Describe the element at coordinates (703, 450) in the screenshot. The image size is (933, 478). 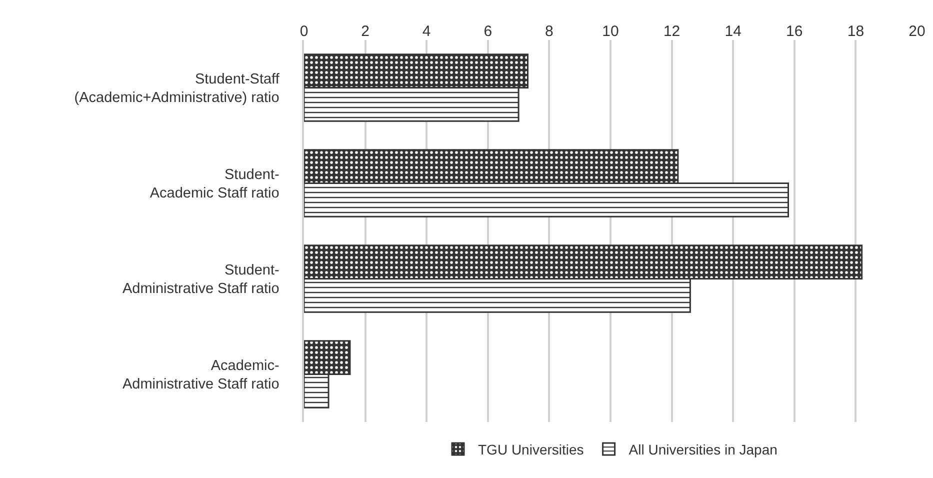
I see `text: All Universities in Japan` at that location.